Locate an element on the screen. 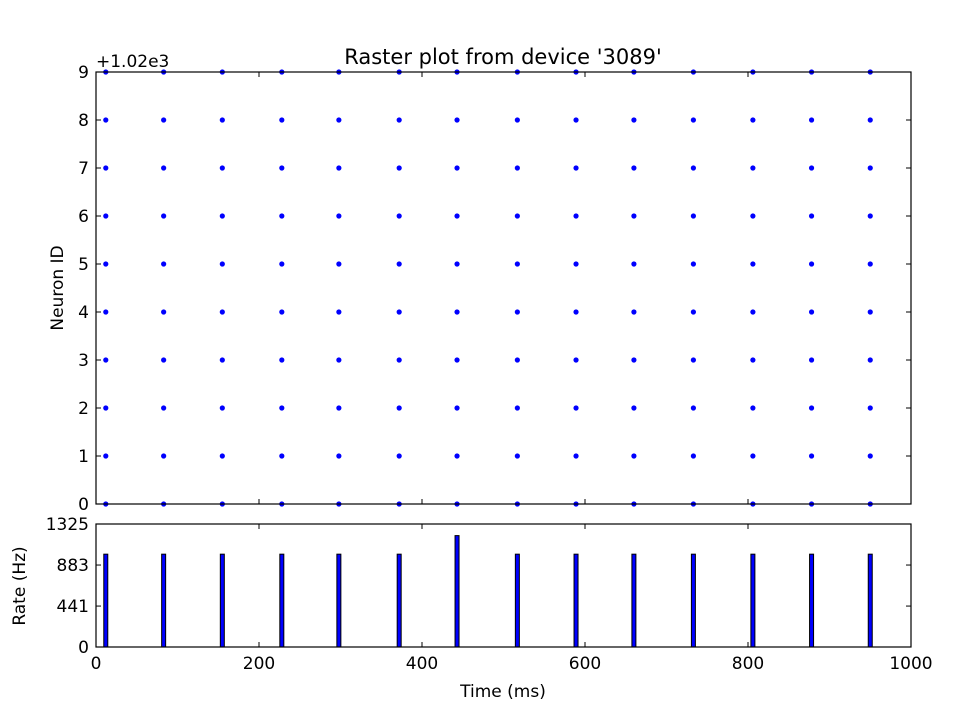  rate-plot-frame is located at coordinates (503, 585).